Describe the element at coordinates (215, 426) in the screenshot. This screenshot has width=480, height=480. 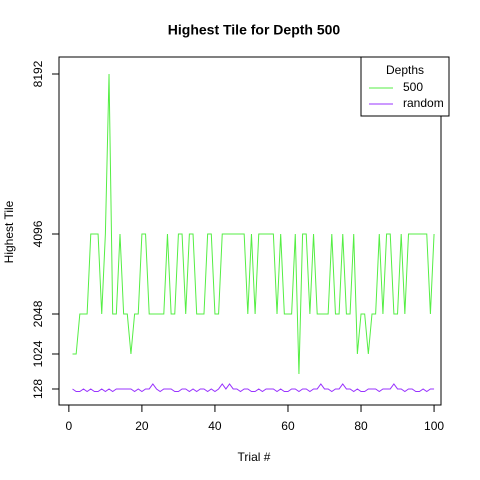
I see `x-tick-label: 40` at that location.